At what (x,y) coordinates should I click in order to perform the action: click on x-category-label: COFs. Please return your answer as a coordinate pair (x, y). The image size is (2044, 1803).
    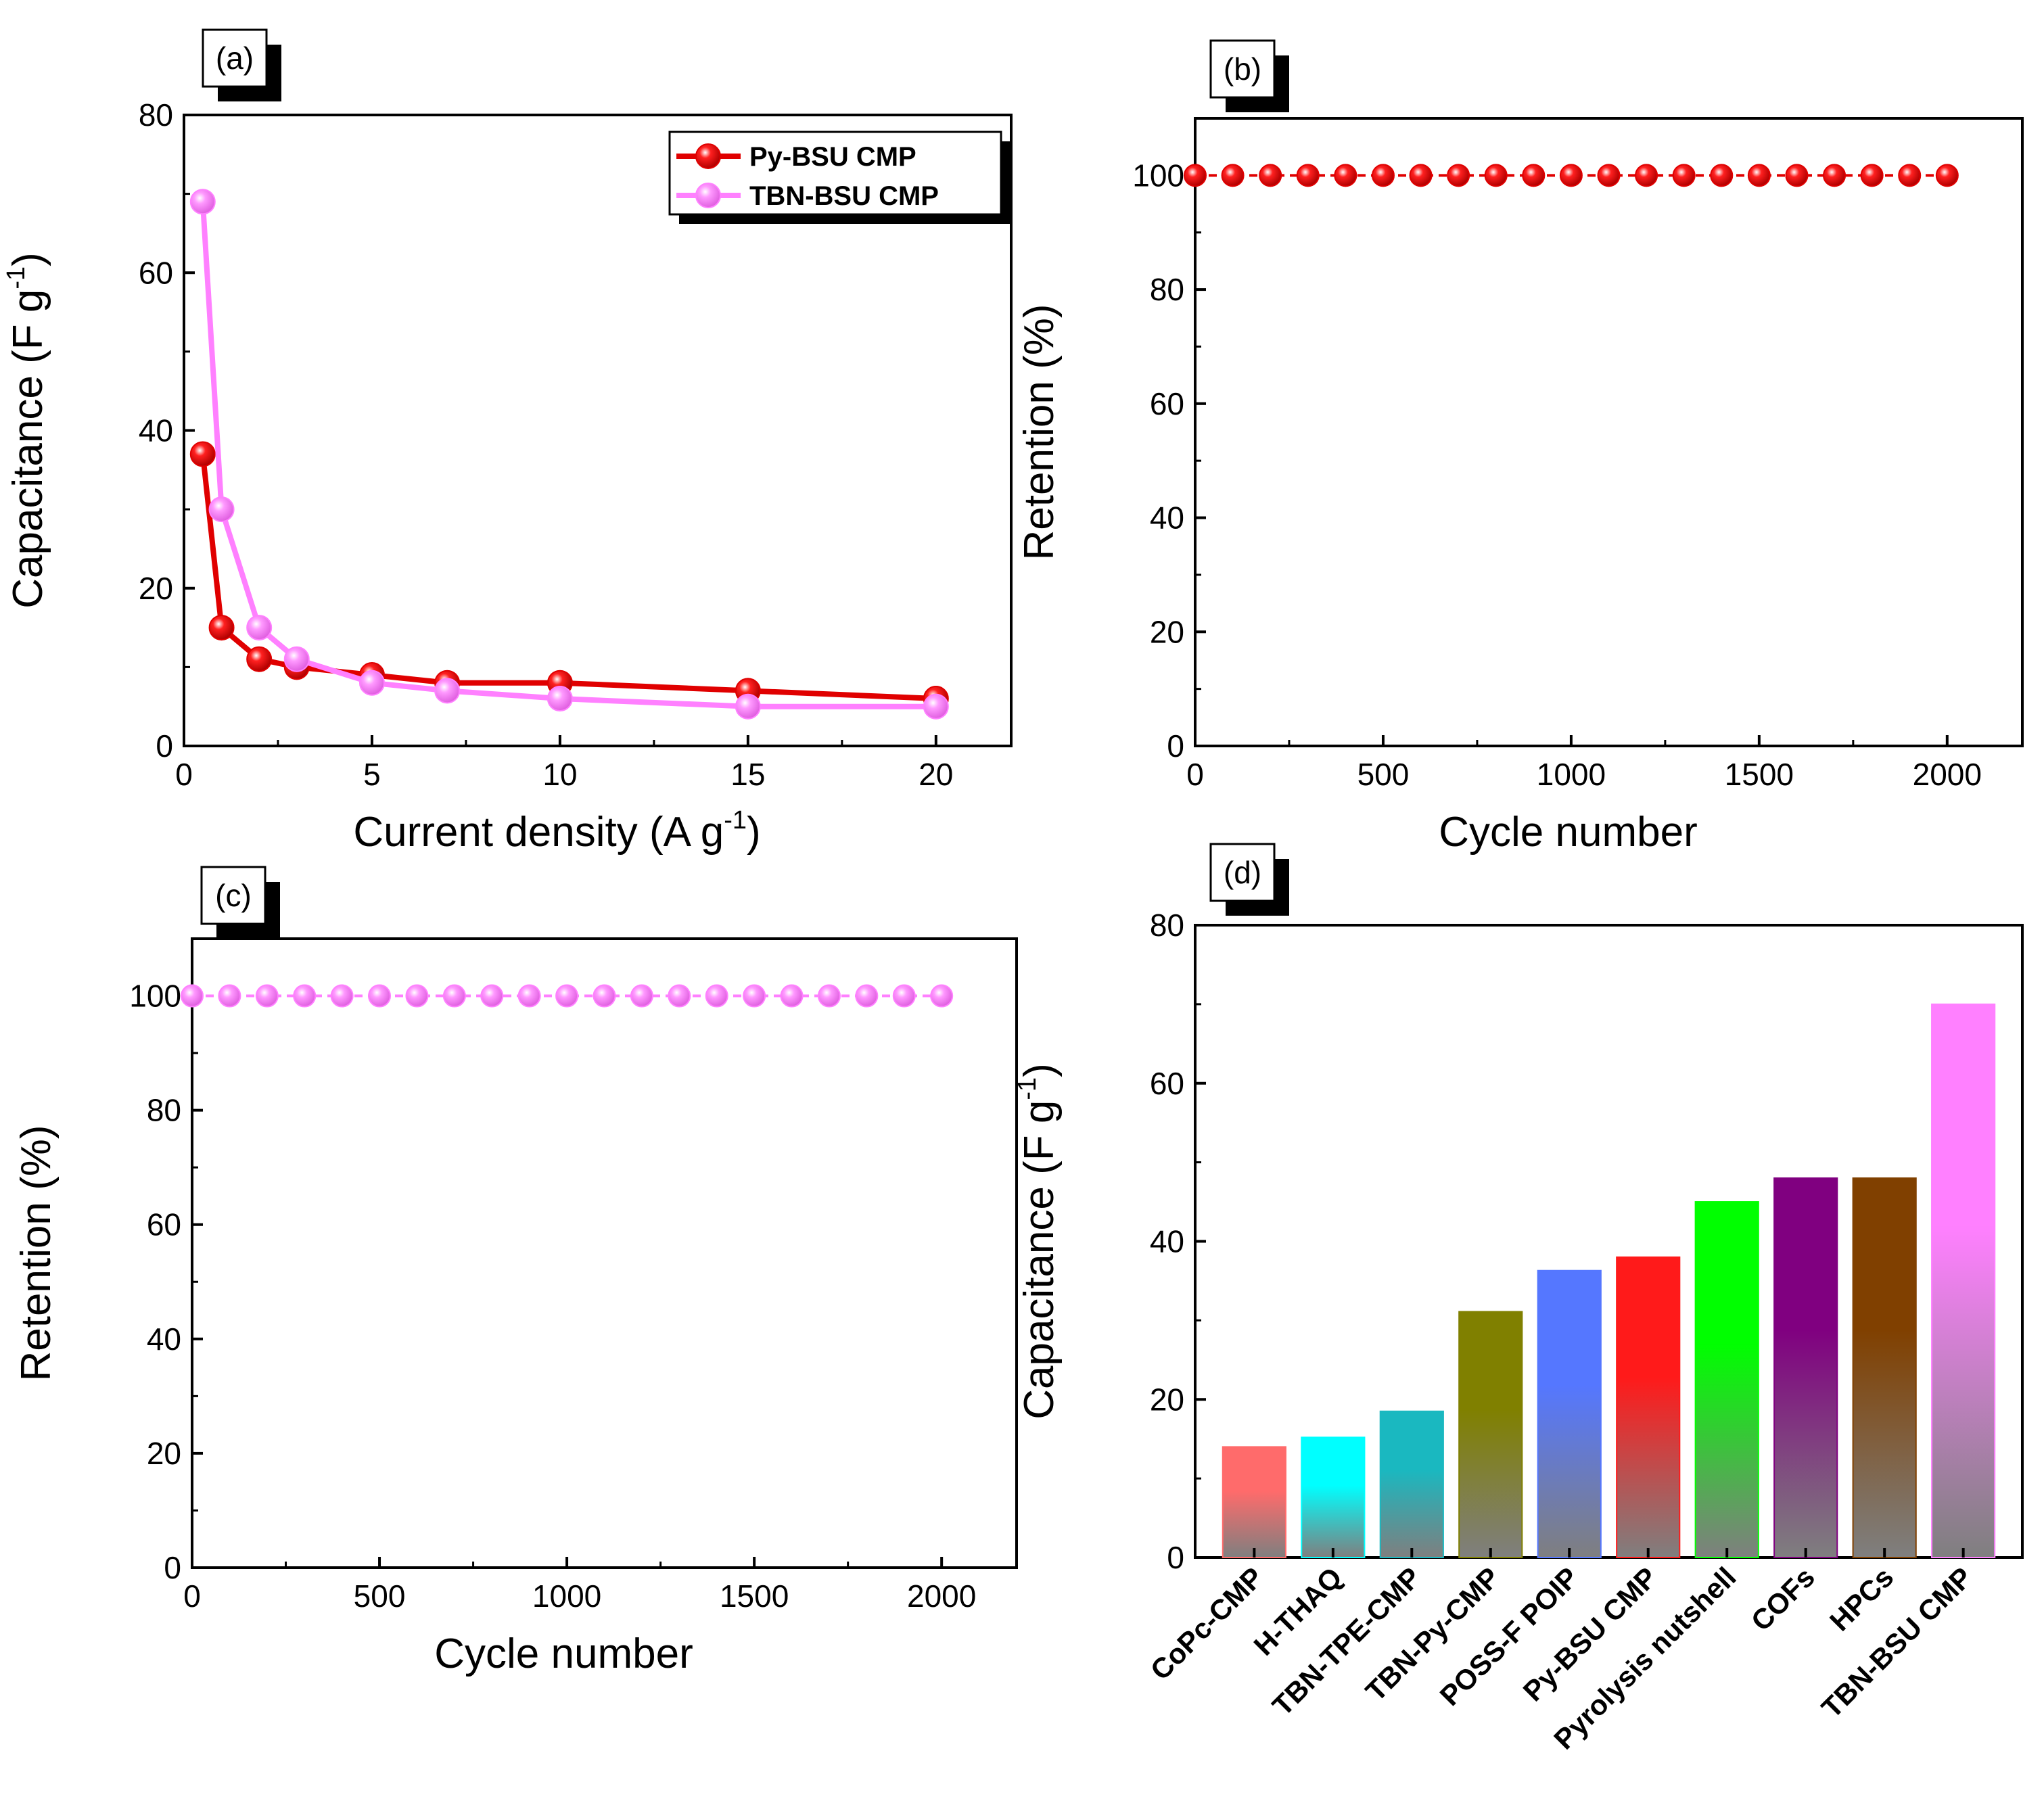
    Looking at the image, I should click on (1783, 1599).